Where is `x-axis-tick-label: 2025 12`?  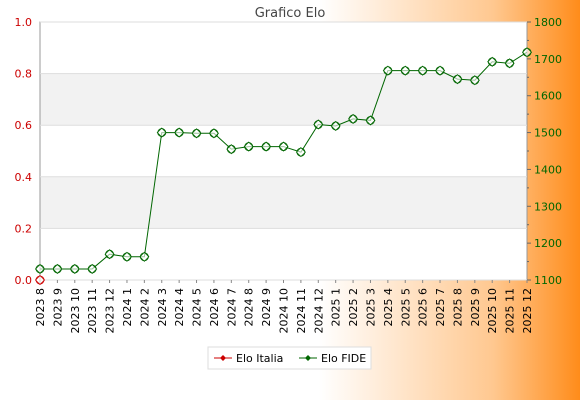
x-axis-tick-label: 2025 12 is located at coordinates (527, 311).